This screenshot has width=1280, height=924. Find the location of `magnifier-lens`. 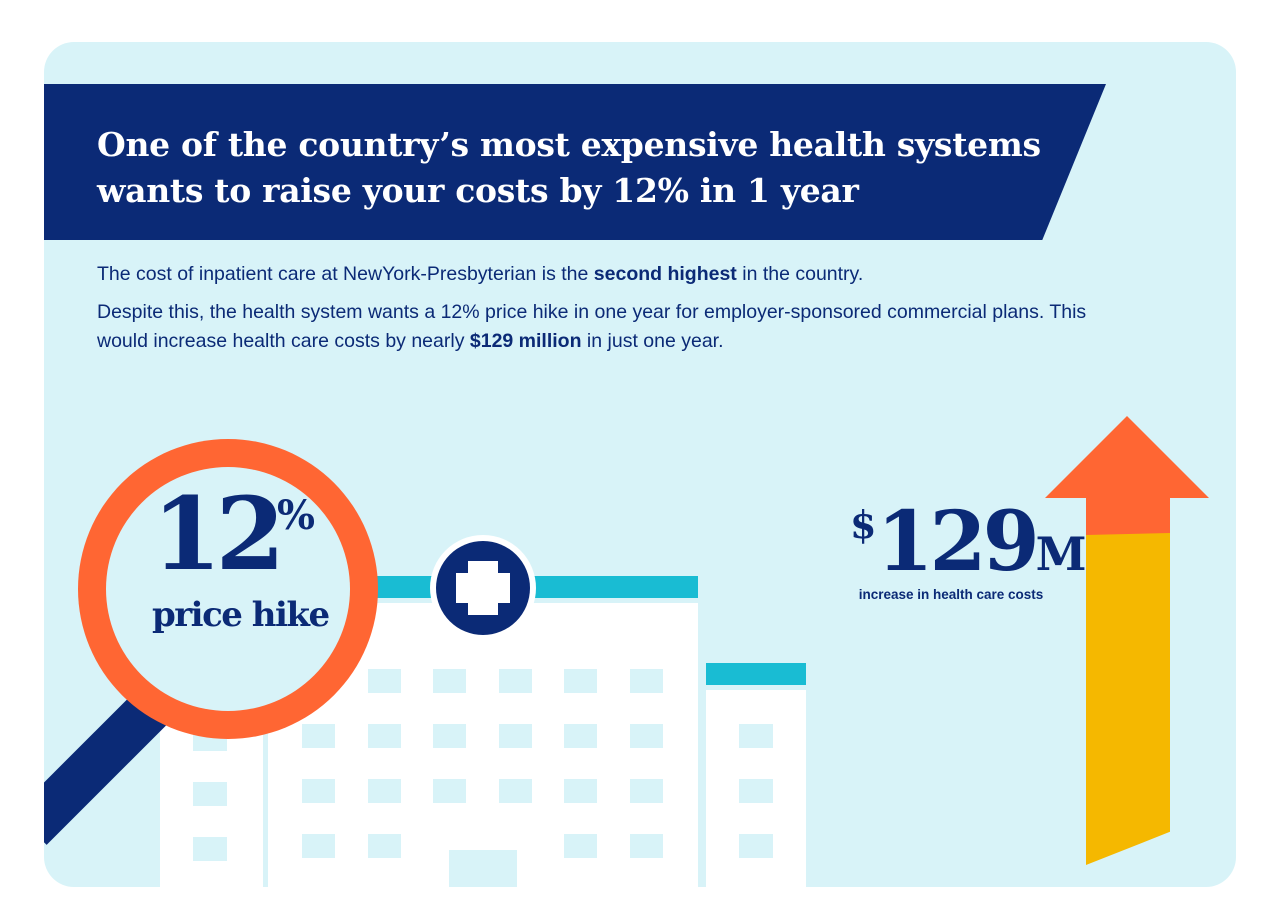

magnifier-lens is located at coordinates (228, 589).